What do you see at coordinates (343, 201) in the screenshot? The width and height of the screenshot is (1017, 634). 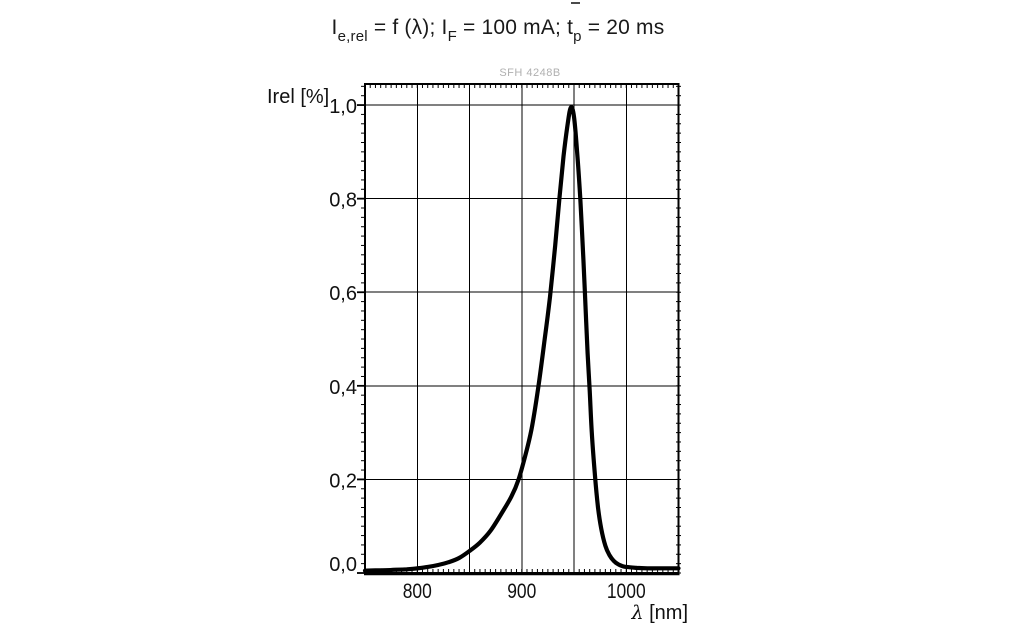 I see `y-tick-label: 0,8` at bounding box center [343, 201].